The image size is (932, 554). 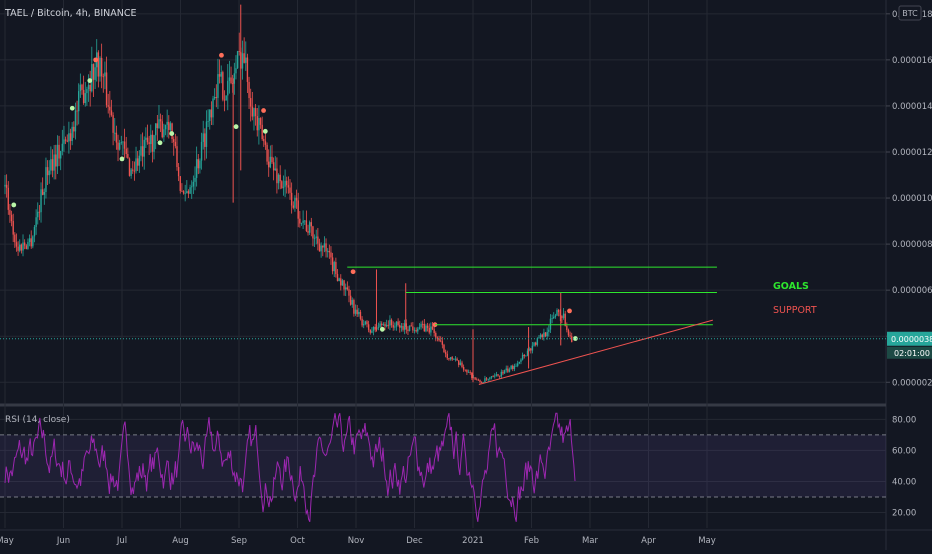 I want to click on last-price-label: 0.00000389, so click(x=911, y=339).